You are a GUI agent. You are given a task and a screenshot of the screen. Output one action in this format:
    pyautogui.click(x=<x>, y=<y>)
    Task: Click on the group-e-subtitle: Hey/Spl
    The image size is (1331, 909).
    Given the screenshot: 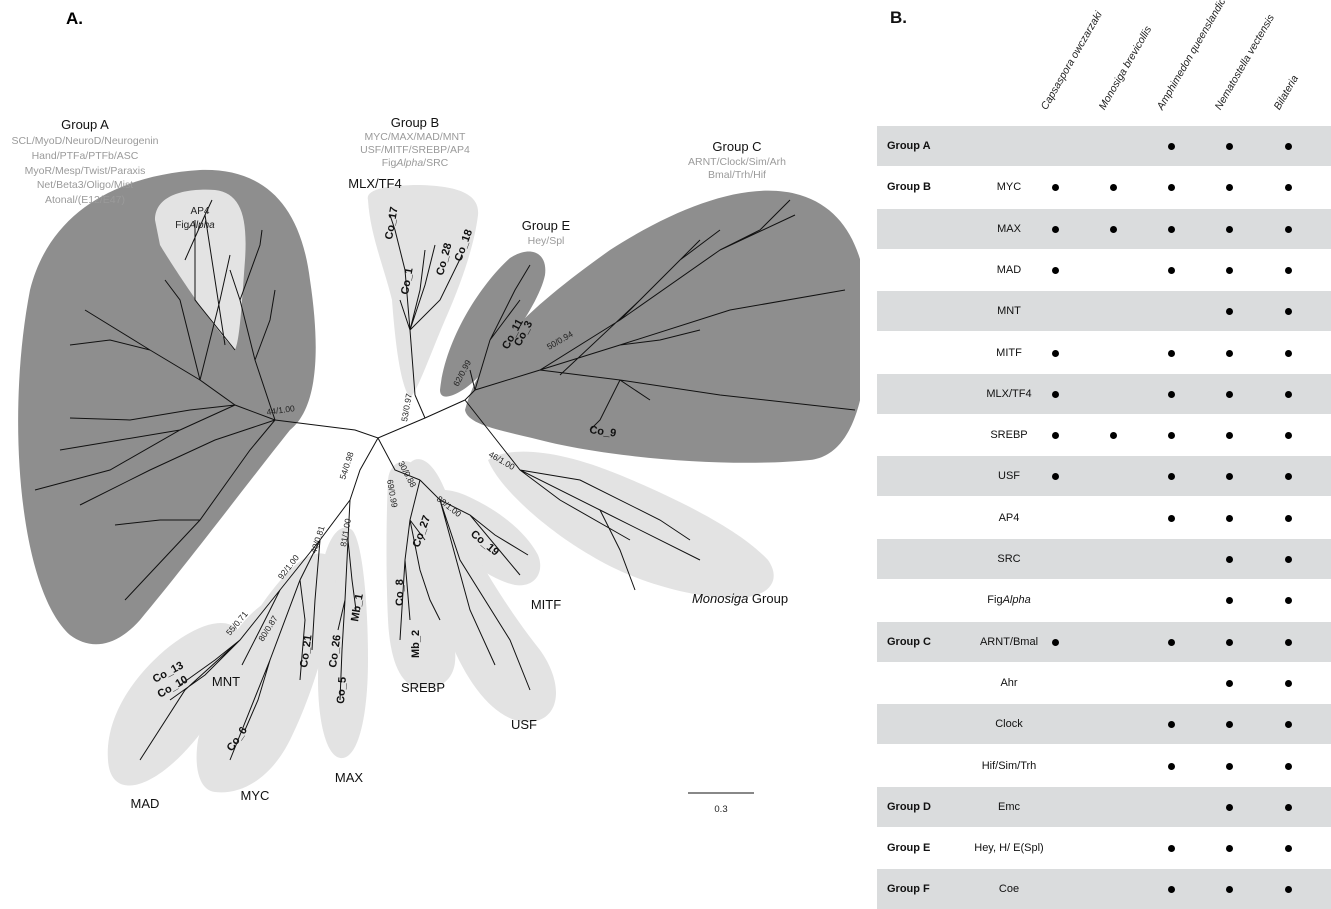 What is the action you would take?
    pyautogui.click(x=546, y=241)
    